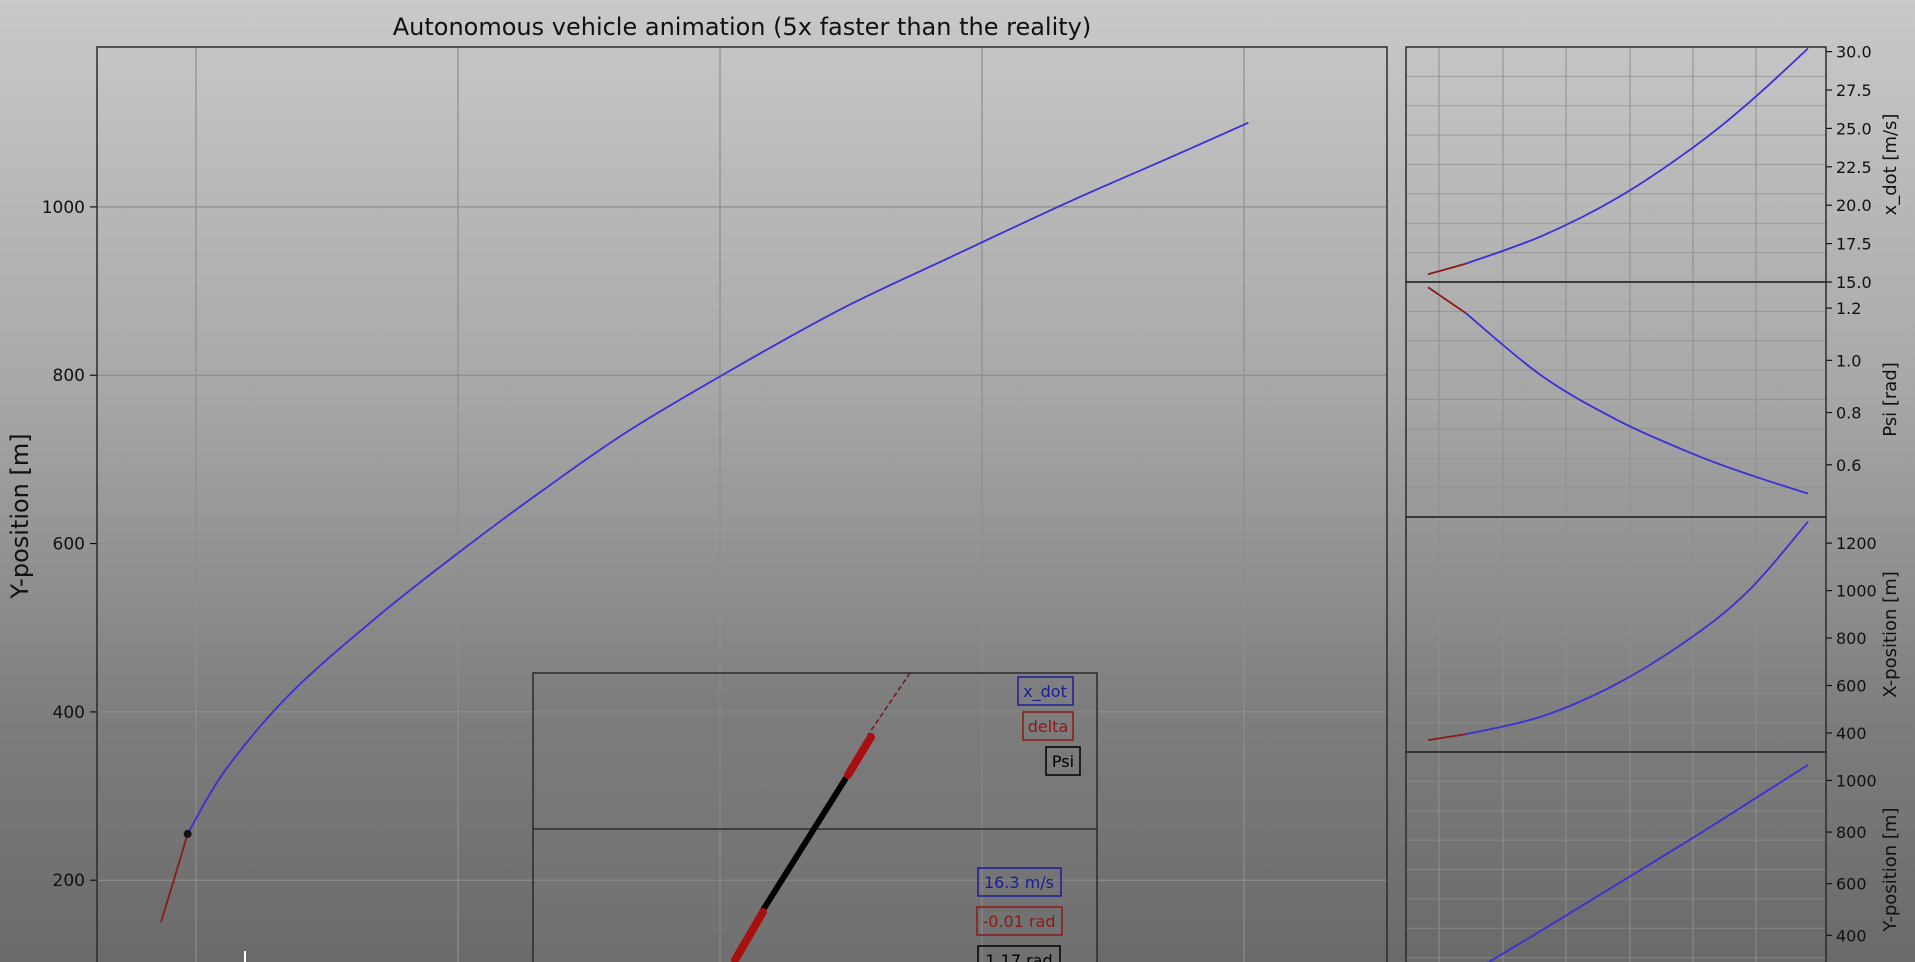 This screenshot has height=962, width=1915. I want to click on value-x-dot: 16.3 m/s, so click(1019, 882).